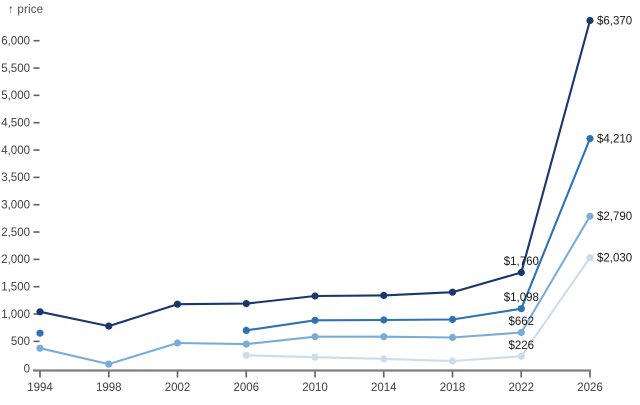  I want to click on x-tick-label: 1994, so click(40, 388).